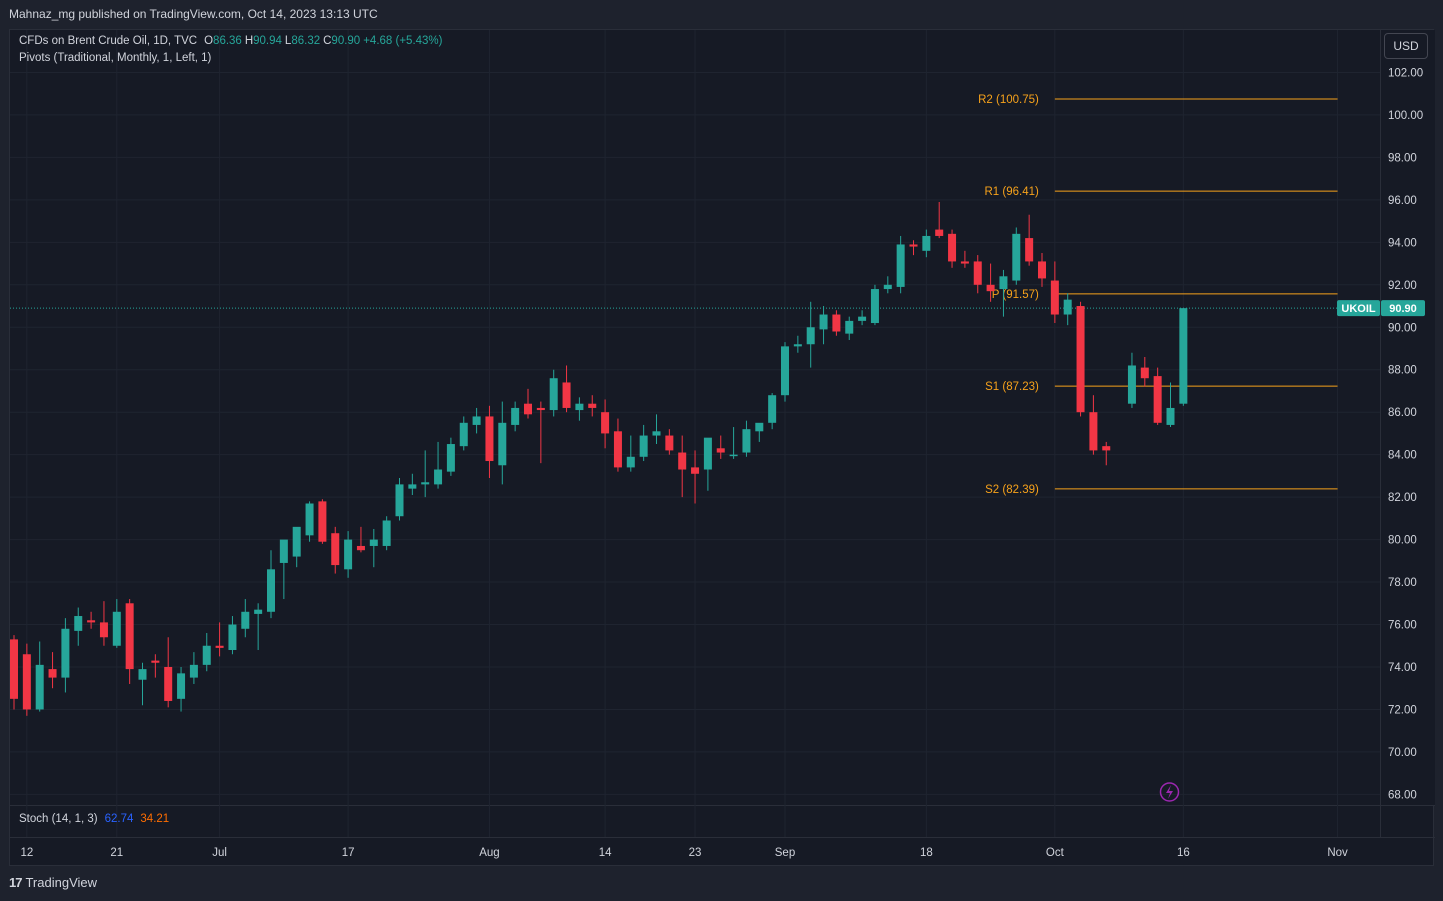  I want to click on x-tick-label: 18, so click(926, 853).